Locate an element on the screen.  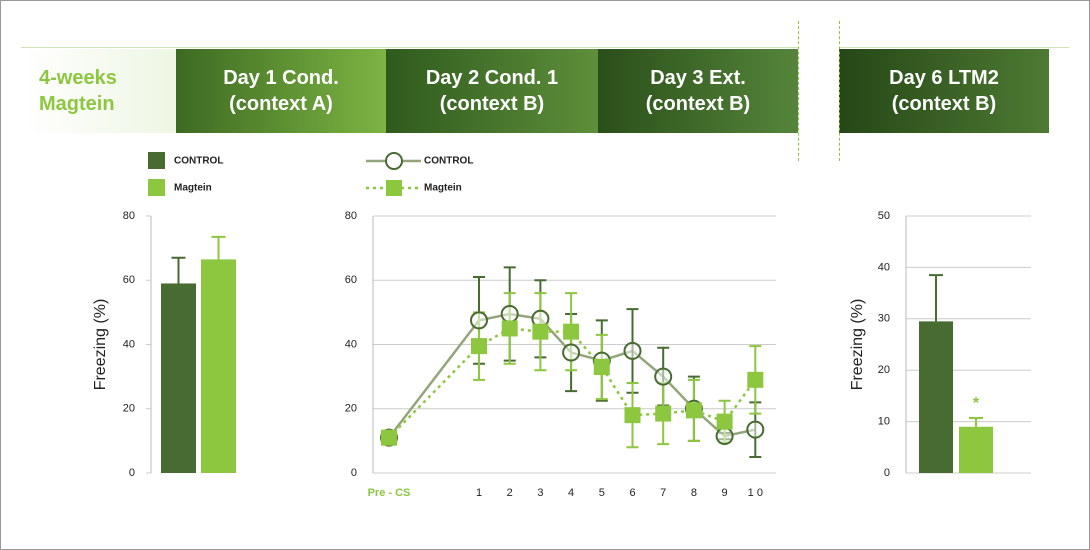
x-tick-label: 8 is located at coordinates (694, 493).